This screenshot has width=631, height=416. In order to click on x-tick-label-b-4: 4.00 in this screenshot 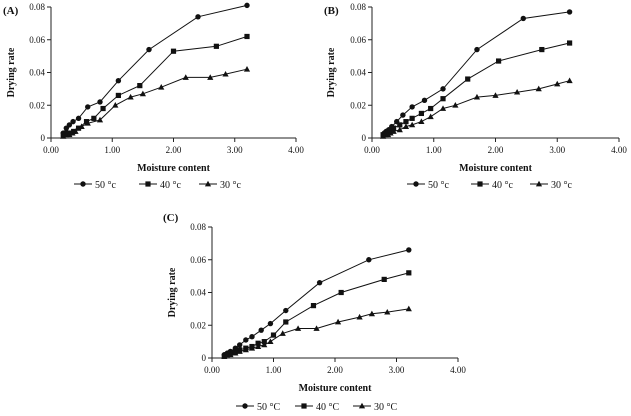, I will do `click(619, 150)`.